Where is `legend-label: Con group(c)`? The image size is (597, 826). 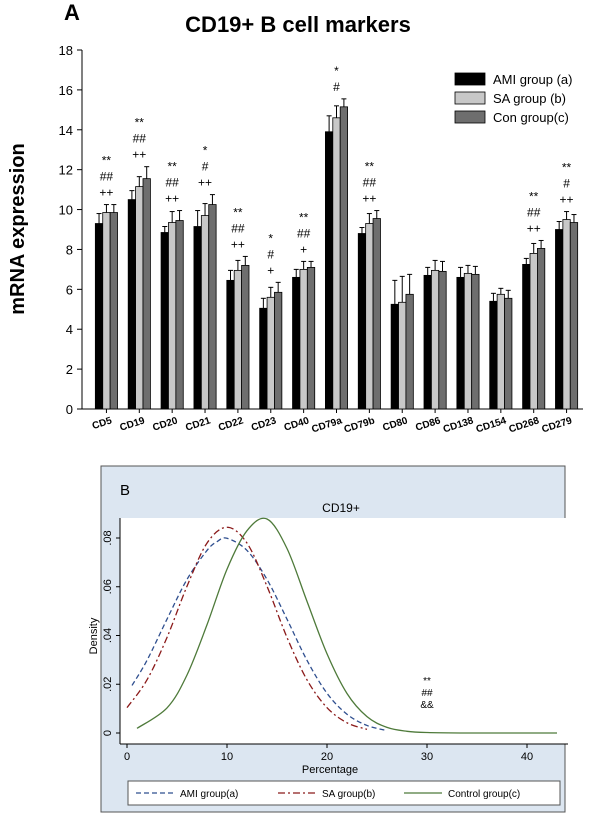 legend-label: Con group(c) is located at coordinates (531, 117).